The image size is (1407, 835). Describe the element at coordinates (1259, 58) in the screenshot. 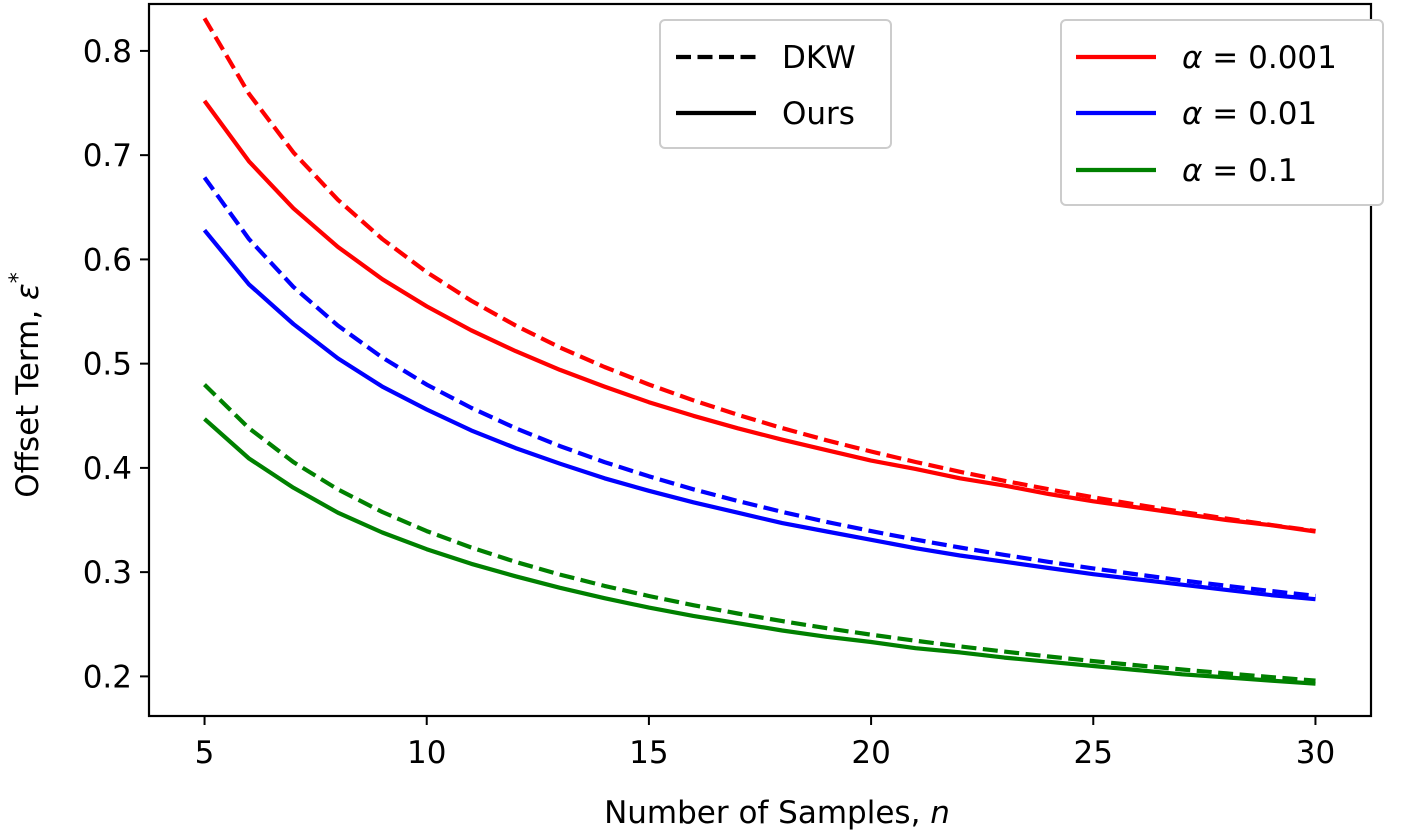

I see `legend-label-alpha-0001: α = 0.001` at that location.